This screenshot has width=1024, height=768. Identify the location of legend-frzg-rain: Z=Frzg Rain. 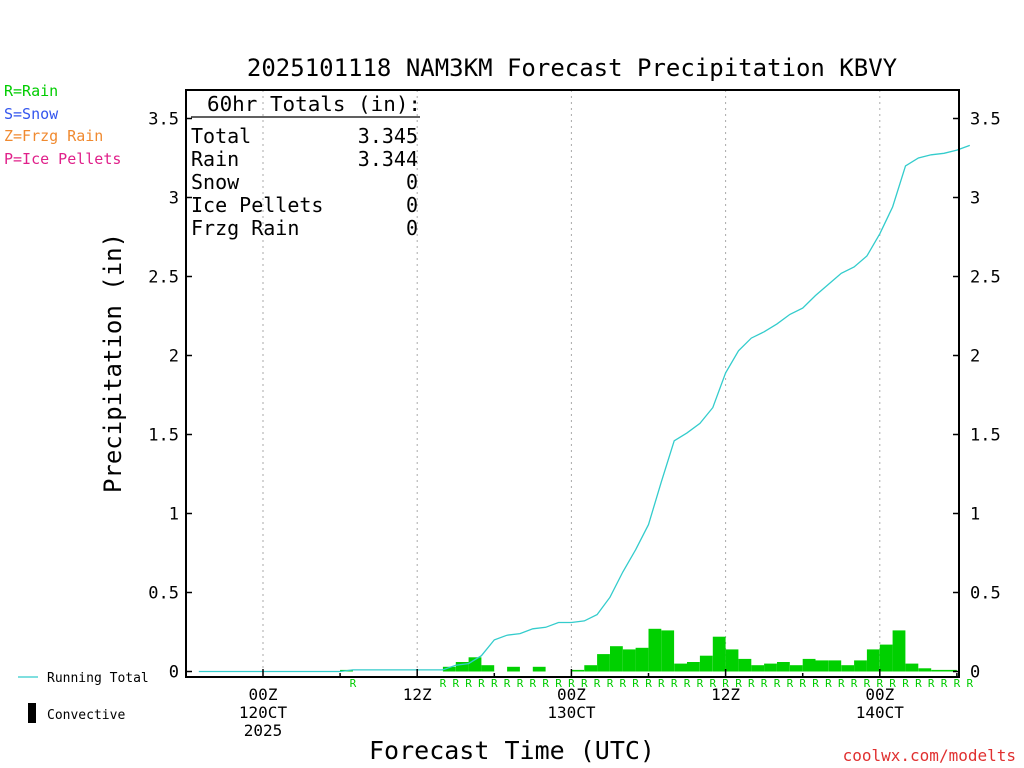
(53, 136).